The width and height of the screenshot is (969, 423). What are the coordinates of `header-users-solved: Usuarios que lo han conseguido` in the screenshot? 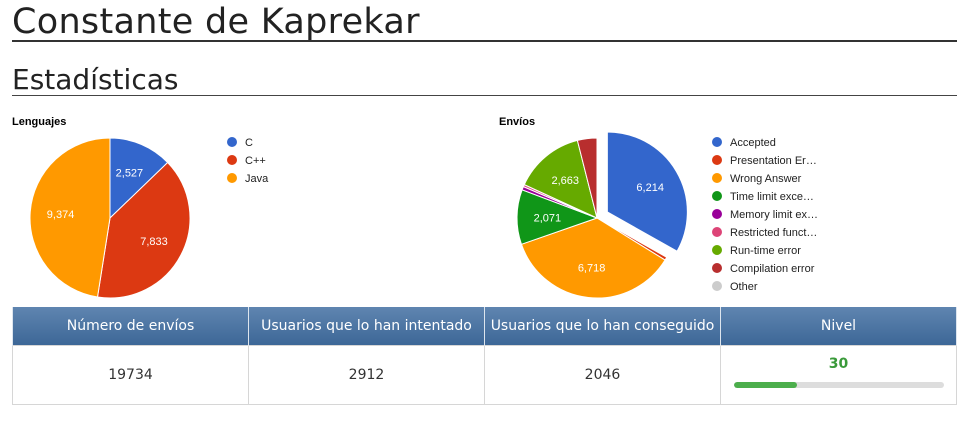 It's located at (602, 326).